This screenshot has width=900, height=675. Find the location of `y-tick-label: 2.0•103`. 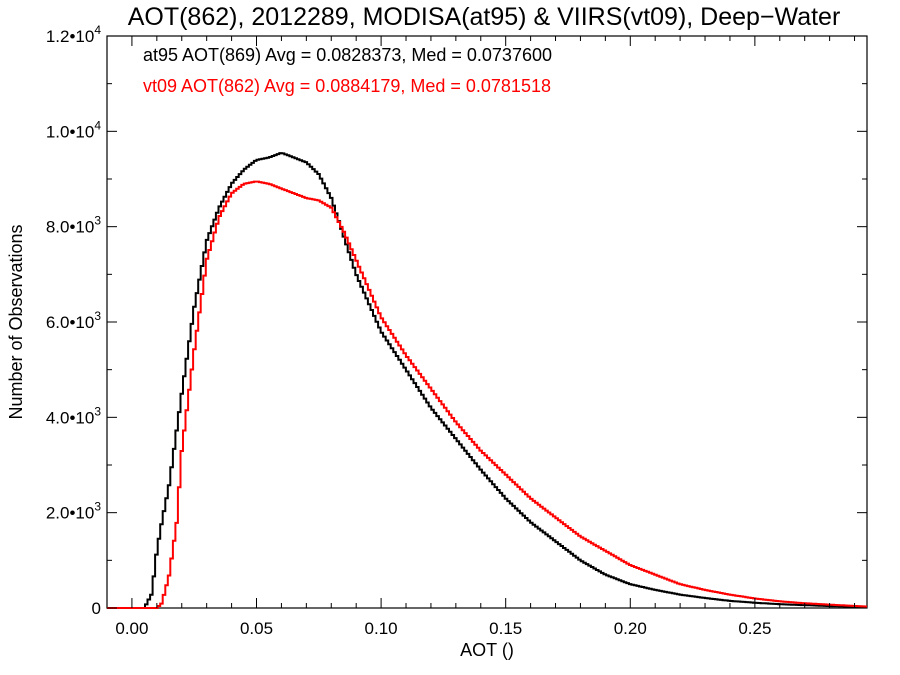

y-tick-label: 2.0•103 is located at coordinates (74, 511).